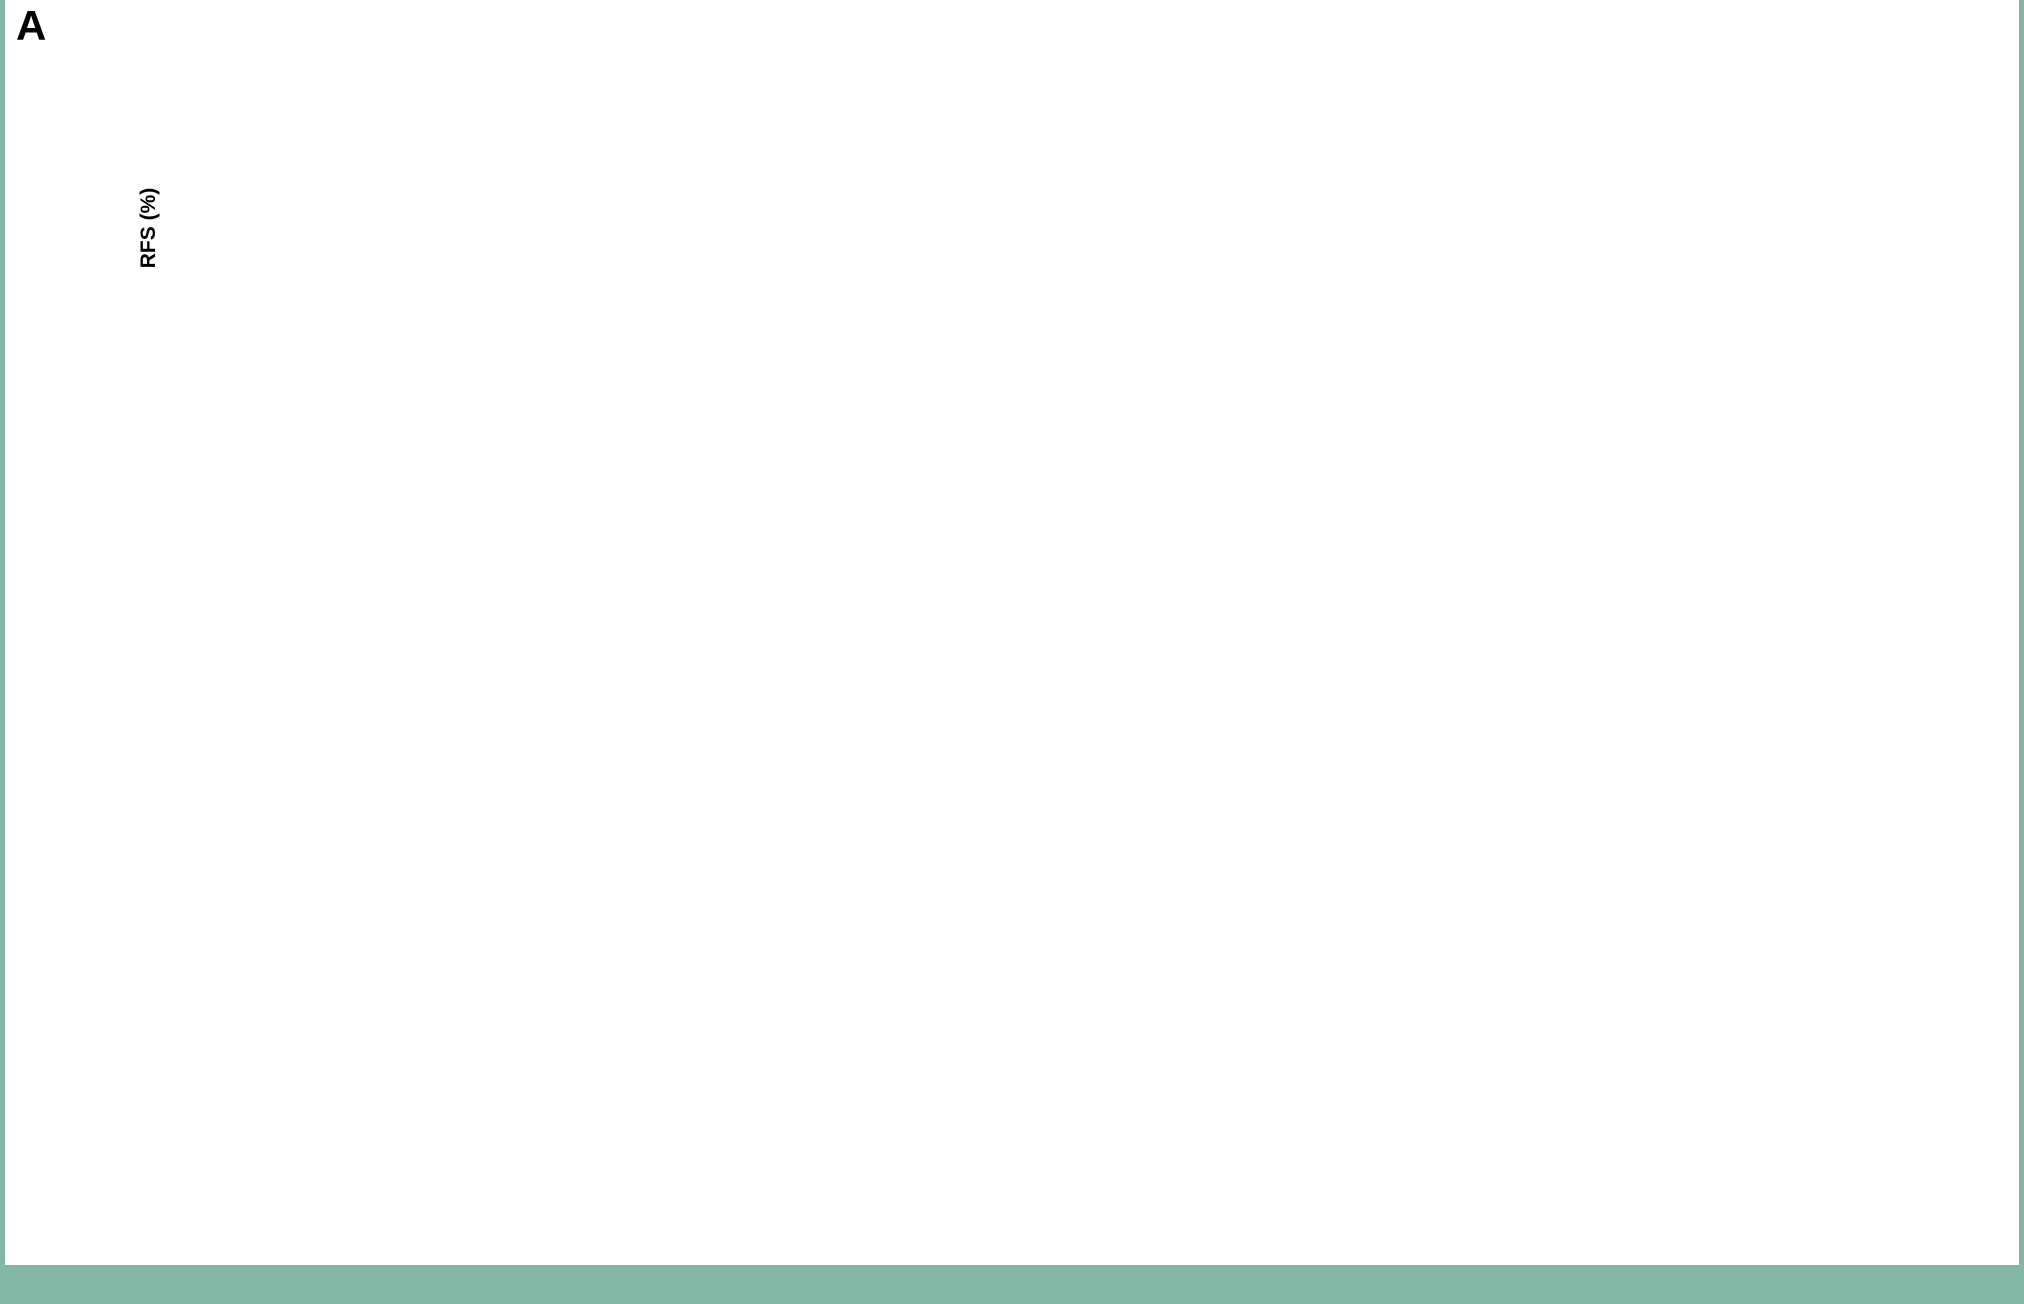 The image size is (2024, 1304). Describe the element at coordinates (2021, 652) in the screenshot. I see `teal-border-right` at that location.